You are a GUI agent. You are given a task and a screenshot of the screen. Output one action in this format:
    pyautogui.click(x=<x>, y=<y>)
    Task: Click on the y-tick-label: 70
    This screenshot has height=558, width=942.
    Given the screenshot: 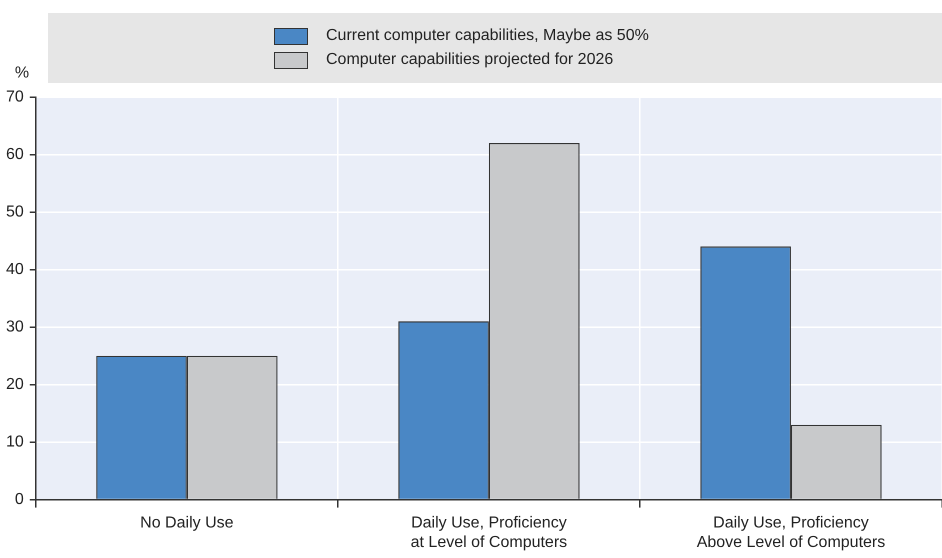 What is the action you would take?
    pyautogui.click(x=15, y=97)
    